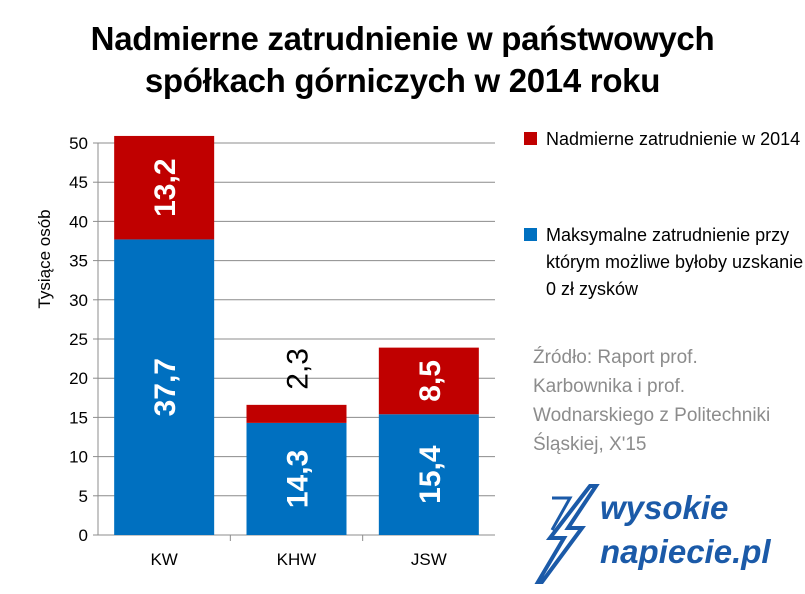 The image size is (805, 594). I want to click on lightning-logo-icon, so click(567, 534).